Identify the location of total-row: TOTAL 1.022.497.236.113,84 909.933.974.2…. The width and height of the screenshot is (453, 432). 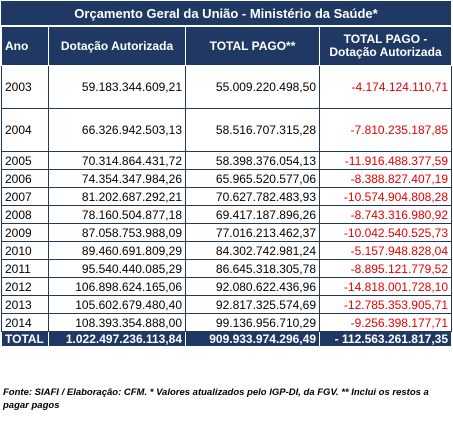
(226, 339).